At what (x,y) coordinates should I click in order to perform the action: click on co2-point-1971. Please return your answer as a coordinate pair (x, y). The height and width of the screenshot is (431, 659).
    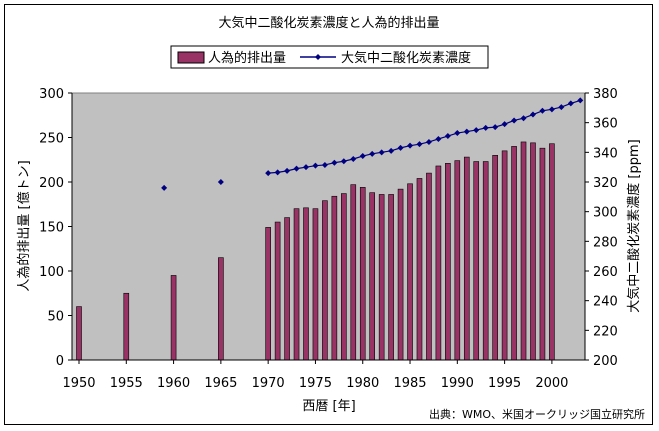
    Looking at the image, I should click on (277, 172).